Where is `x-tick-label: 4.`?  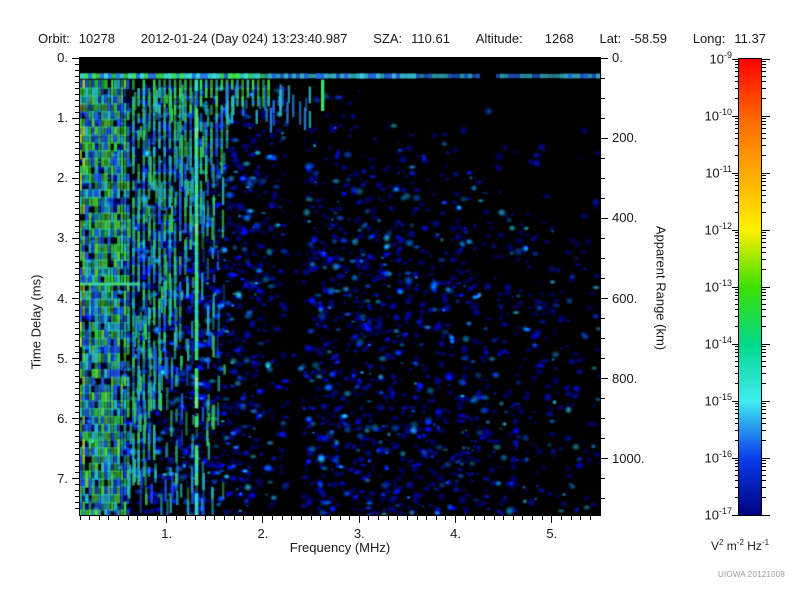 x-tick-label: 4. is located at coordinates (455, 533).